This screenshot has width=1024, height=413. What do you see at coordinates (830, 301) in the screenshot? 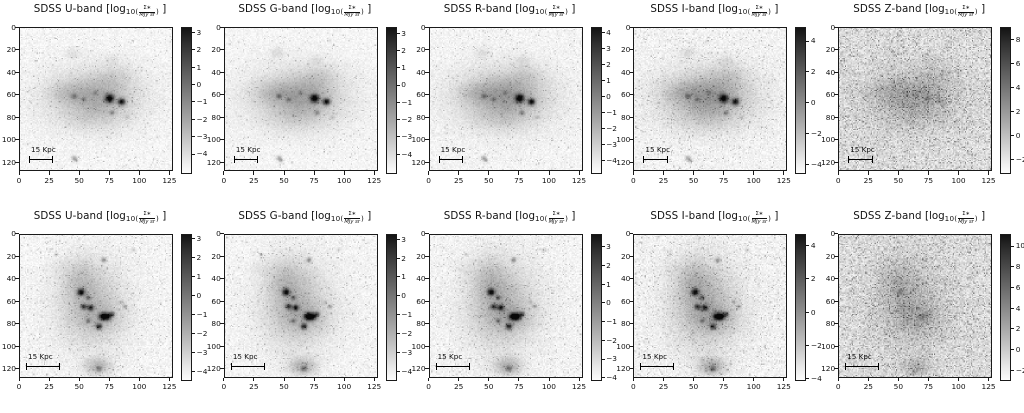
I see `y-tick-label: 60` at bounding box center [830, 301].